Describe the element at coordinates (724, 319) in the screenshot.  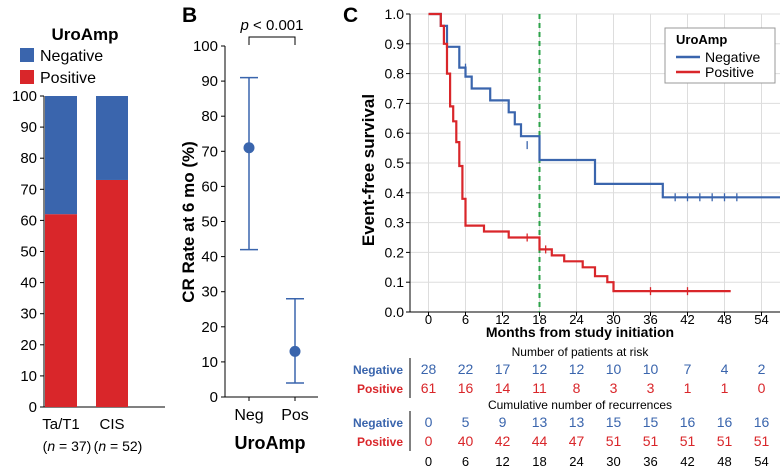
I see `panel-c-x-tick-label: 48` at that location.